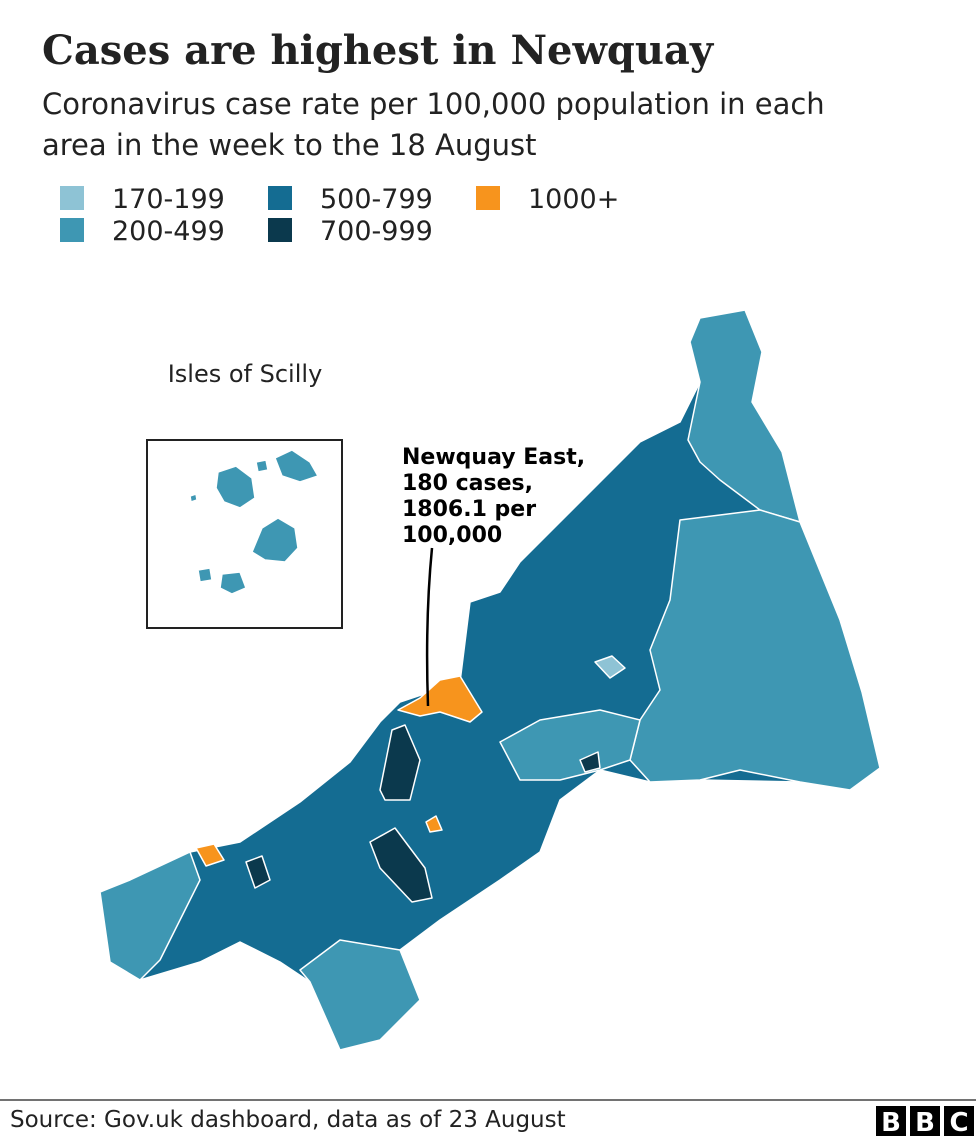  I want to click on annotation: Newquay East,, so click(493, 457).